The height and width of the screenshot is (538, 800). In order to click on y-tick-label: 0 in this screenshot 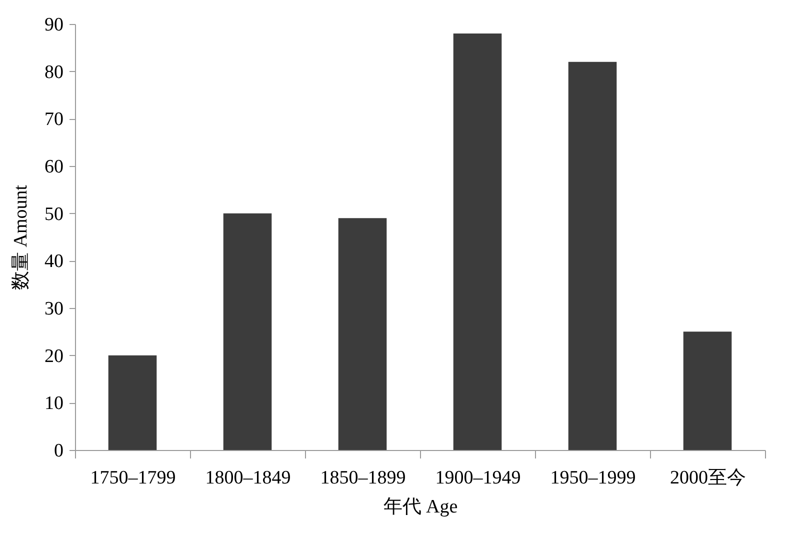, I will do `click(59, 451)`.